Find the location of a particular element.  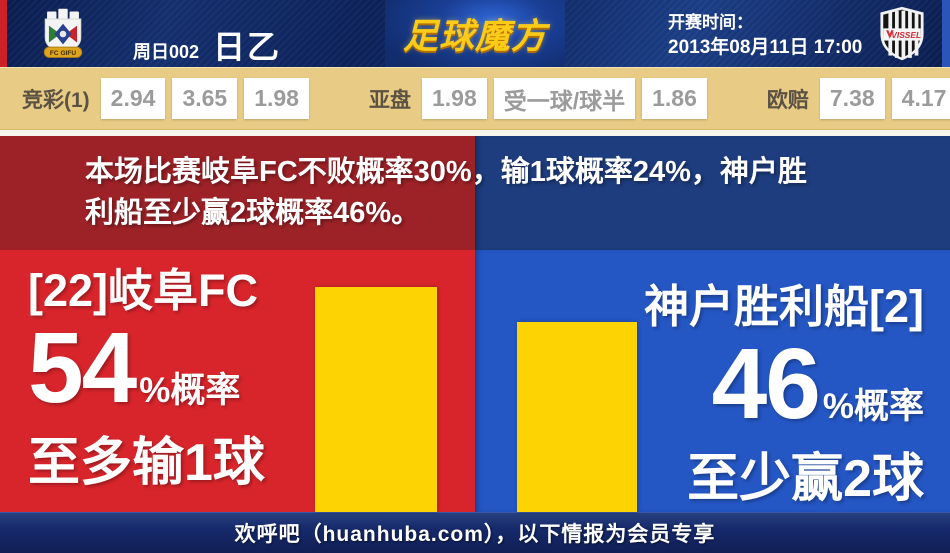

odds-group-yapan: 亚盘 1.98 受一球/球半 1.86 is located at coordinates (538, 98).